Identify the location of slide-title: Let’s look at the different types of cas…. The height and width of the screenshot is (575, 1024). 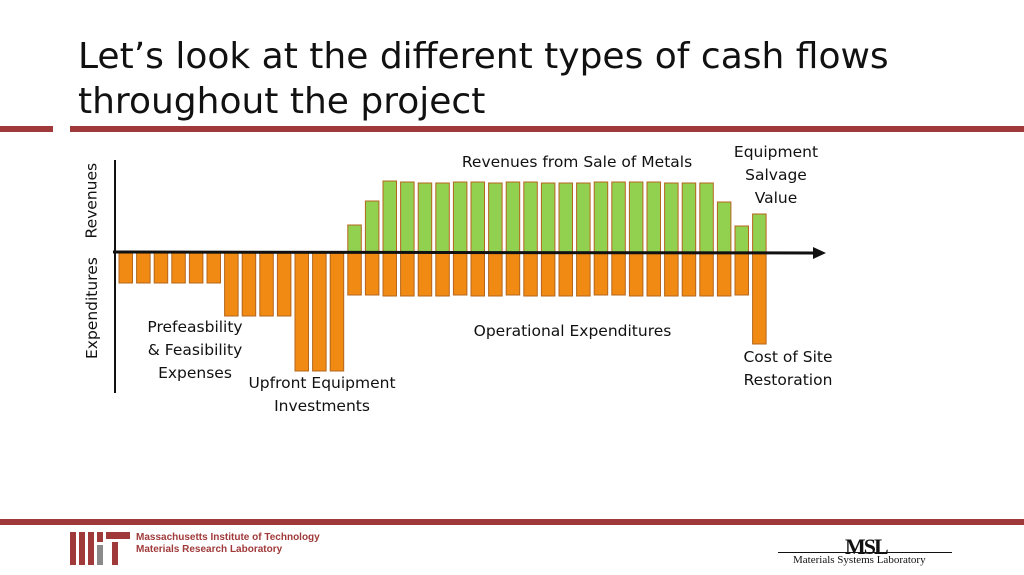
(483, 79).